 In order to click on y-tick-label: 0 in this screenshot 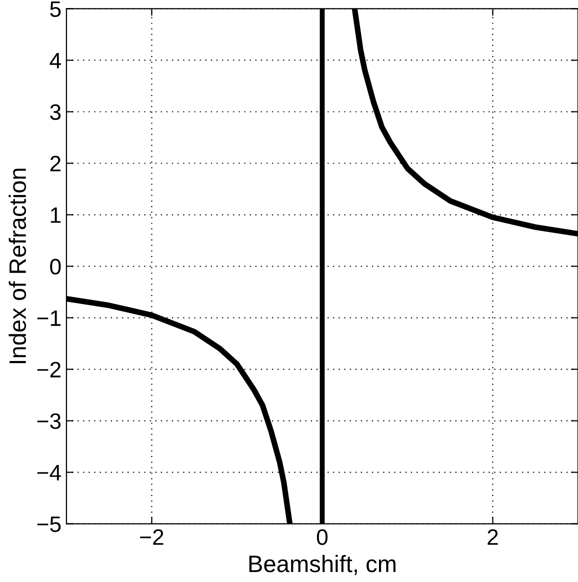, I will do `click(55, 266)`.